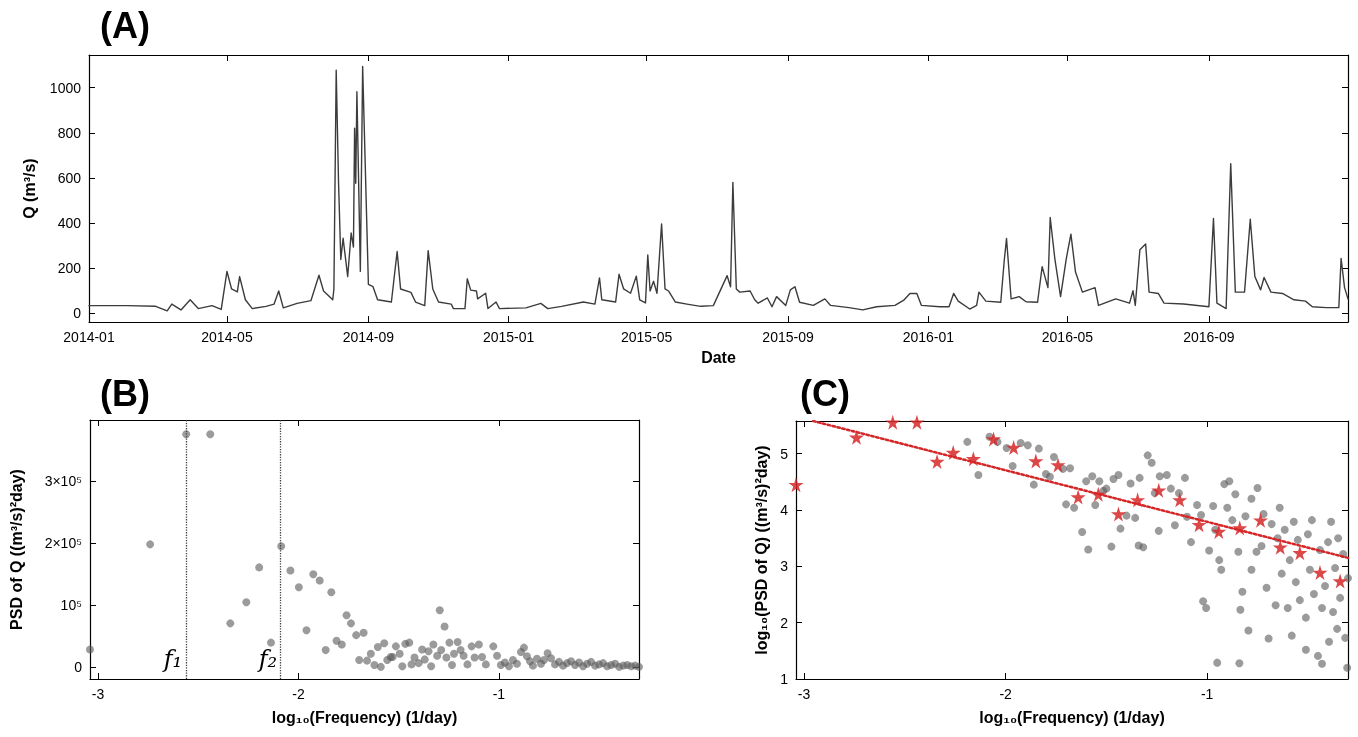 The width and height of the screenshot is (1358, 737). Describe the element at coordinates (646, 337) in the screenshot. I see `x-tick-label: 2015-05` at that location.